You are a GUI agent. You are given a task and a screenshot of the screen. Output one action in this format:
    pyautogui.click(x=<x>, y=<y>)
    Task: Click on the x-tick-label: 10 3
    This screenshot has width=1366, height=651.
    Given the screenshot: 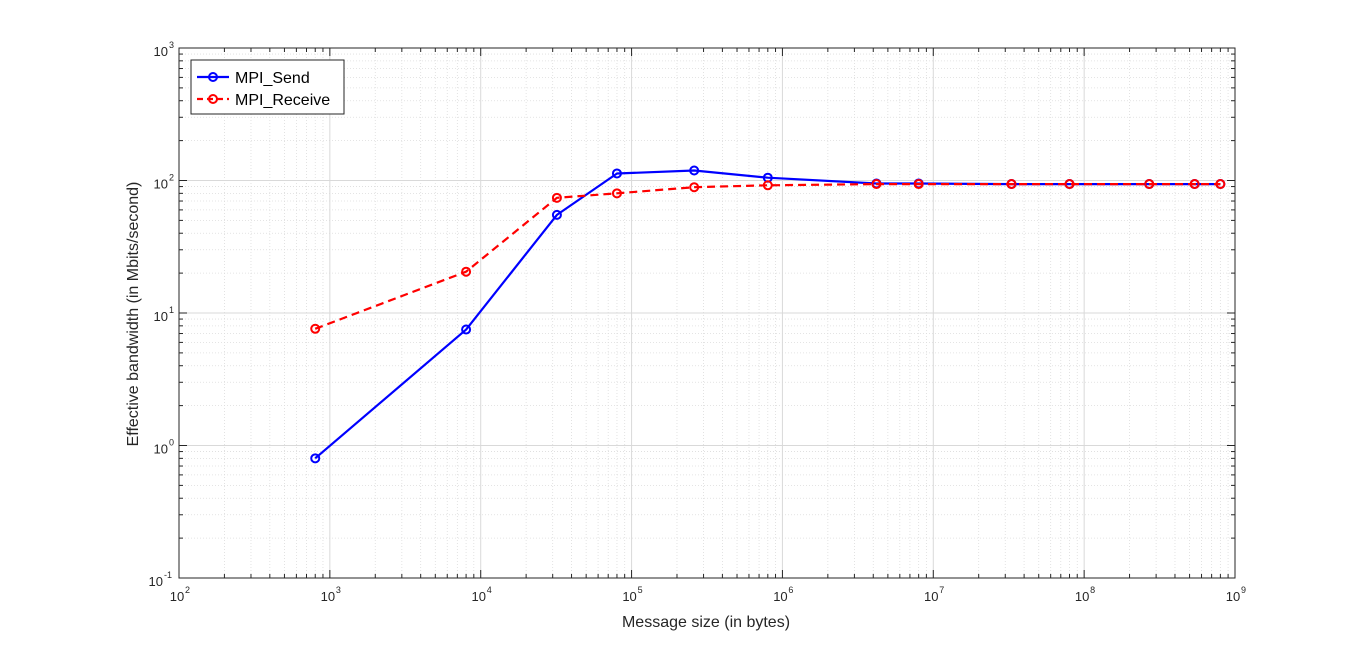 What is the action you would take?
    pyautogui.click(x=331, y=594)
    